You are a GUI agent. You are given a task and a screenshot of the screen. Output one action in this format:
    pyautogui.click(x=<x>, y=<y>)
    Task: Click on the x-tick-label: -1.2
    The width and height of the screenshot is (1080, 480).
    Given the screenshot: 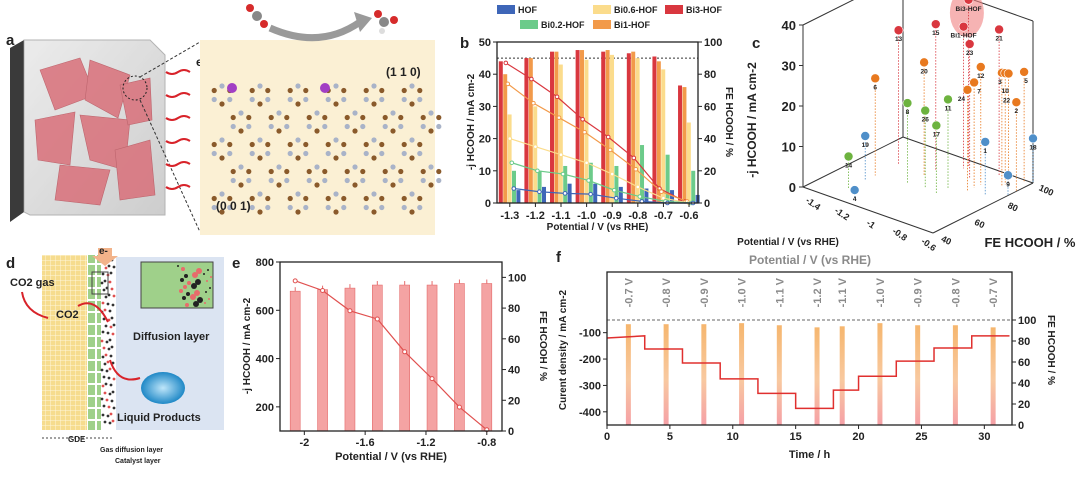 What is the action you would take?
    pyautogui.click(x=535, y=216)
    